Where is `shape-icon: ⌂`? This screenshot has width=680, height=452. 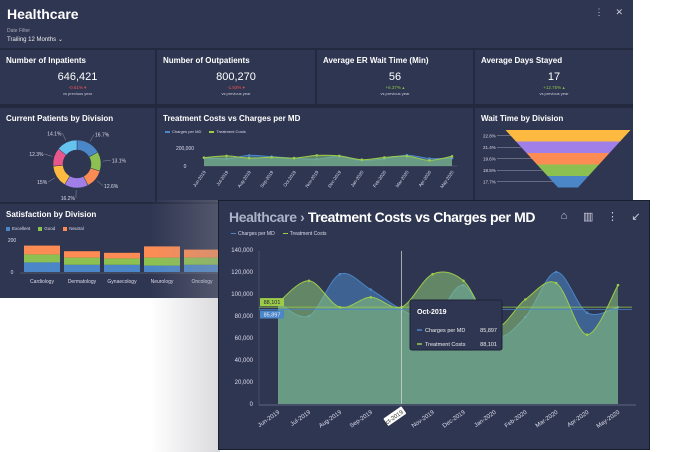 shape-icon: ⌂ is located at coordinates (564, 216).